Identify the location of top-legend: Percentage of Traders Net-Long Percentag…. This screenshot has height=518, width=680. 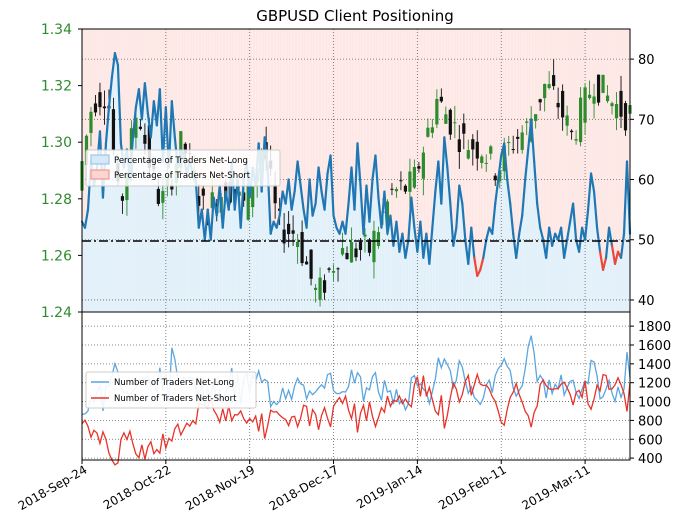
(183, 168).